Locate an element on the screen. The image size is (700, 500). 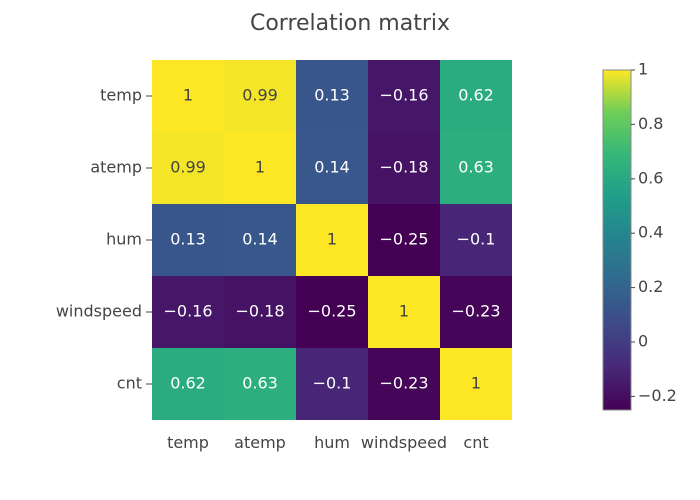
x-axis-tick-label: hum is located at coordinates (332, 442).